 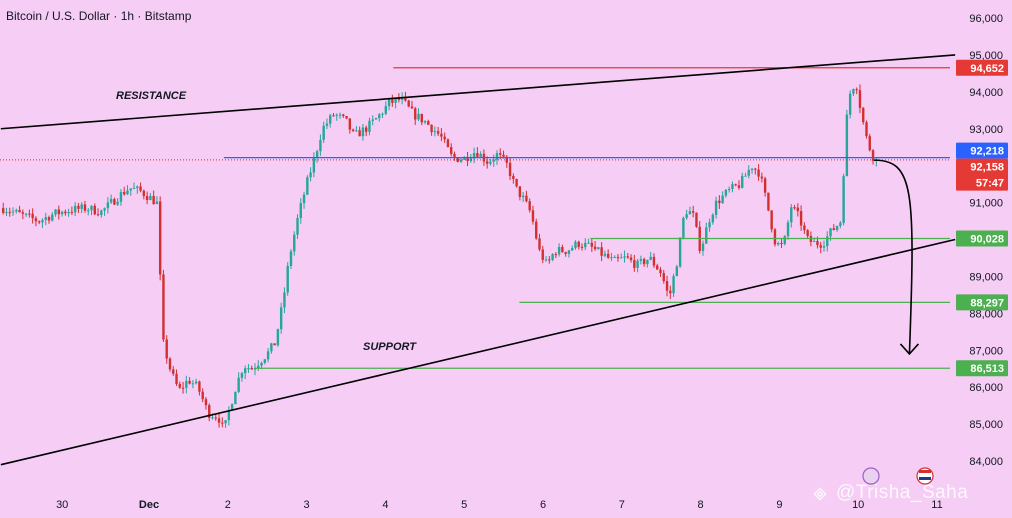 What do you see at coordinates (986, 19) in the screenshot?
I see `y-tick-label: 96,000` at bounding box center [986, 19].